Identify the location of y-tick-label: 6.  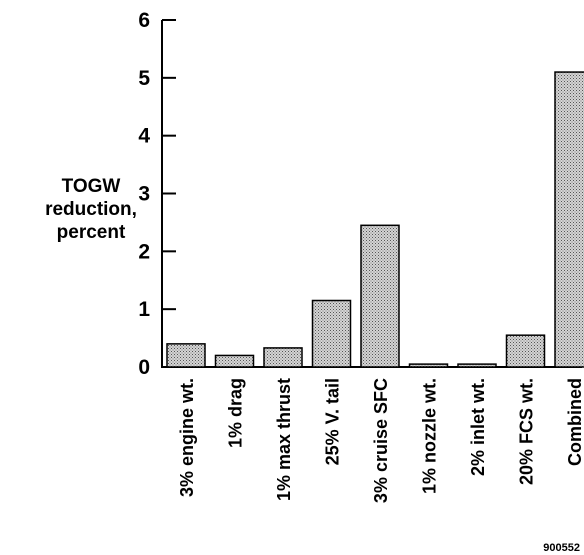
(144, 20).